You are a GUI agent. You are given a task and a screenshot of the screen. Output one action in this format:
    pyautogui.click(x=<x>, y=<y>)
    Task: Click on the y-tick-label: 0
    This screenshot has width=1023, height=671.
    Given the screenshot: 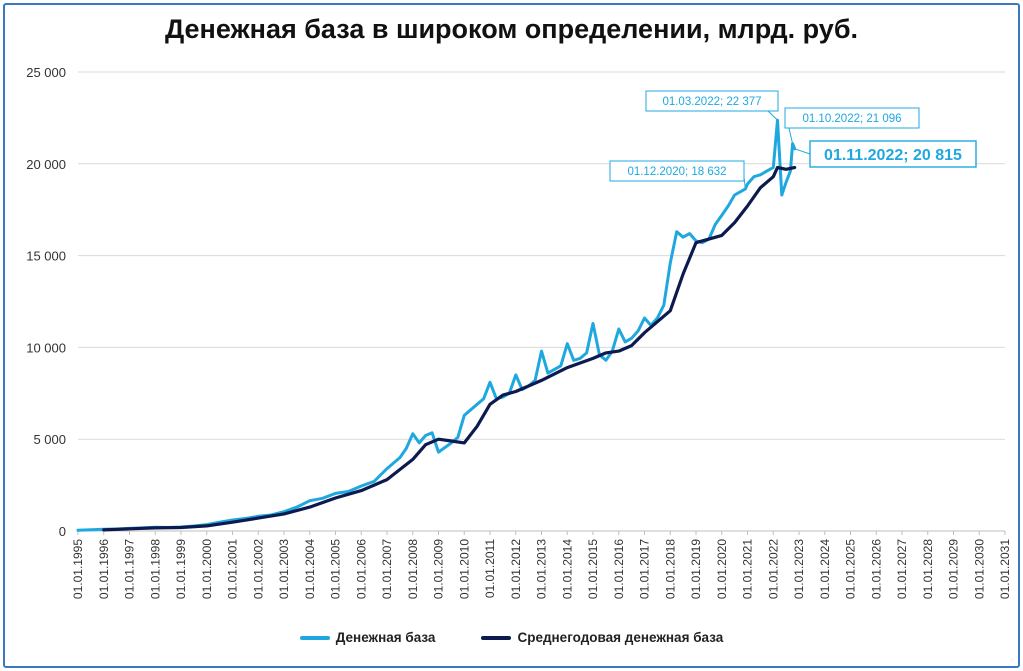 What is the action you would take?
    pyautogui.click(x=62, y=531)
    